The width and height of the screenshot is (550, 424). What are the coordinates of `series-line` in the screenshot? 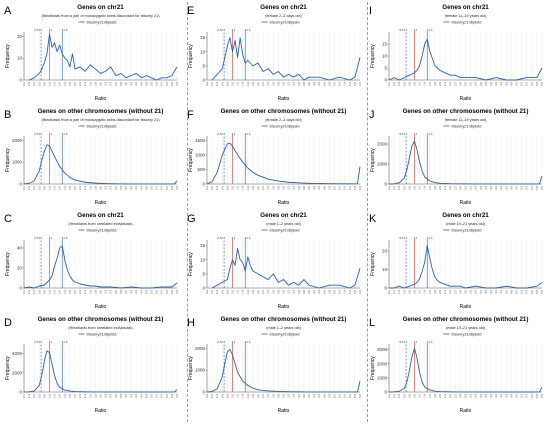 It's located at (100, 267).